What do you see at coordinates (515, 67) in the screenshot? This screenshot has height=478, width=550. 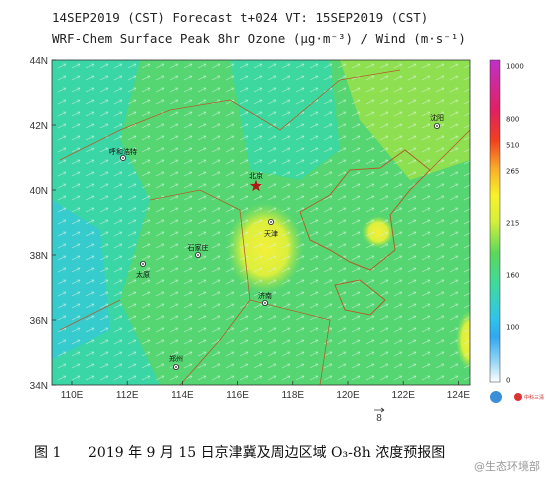 I see `colorbar-label: 1000` at bounding box center [515, 67].